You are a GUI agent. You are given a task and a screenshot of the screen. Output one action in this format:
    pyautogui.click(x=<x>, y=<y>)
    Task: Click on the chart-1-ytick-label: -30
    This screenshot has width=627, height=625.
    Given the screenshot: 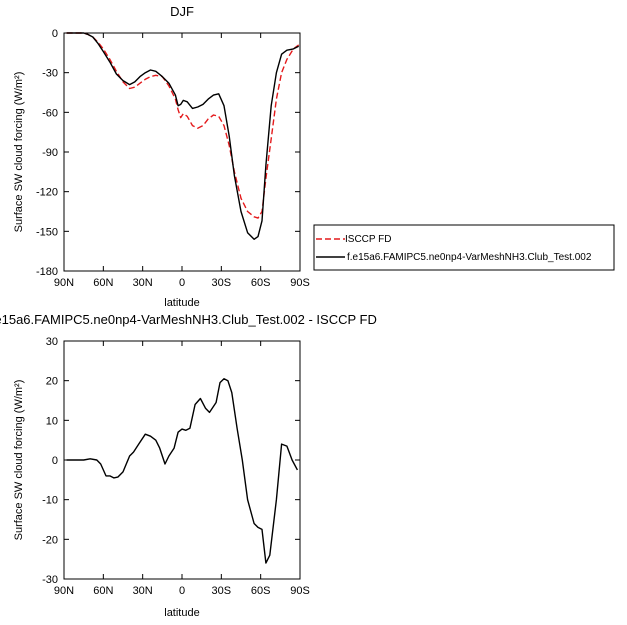 What is the action you would take?
    pyautogui.click(x=50, y=580)
    